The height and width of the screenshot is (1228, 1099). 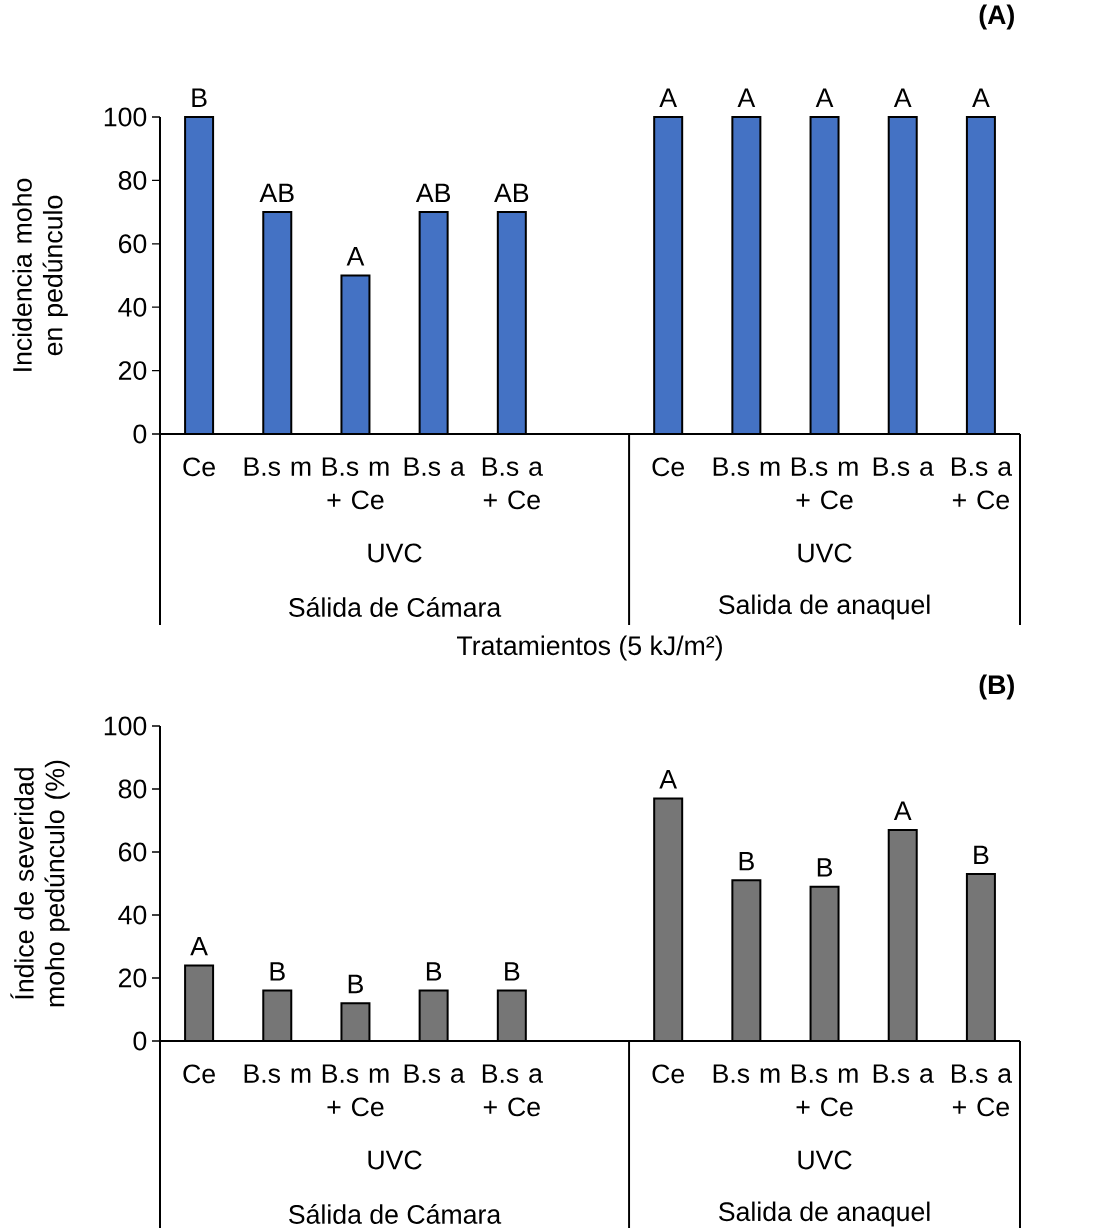 I want to click on y-axis-title: Índice de severidad moho pedúnculo (%), so click(x=40, y=883).